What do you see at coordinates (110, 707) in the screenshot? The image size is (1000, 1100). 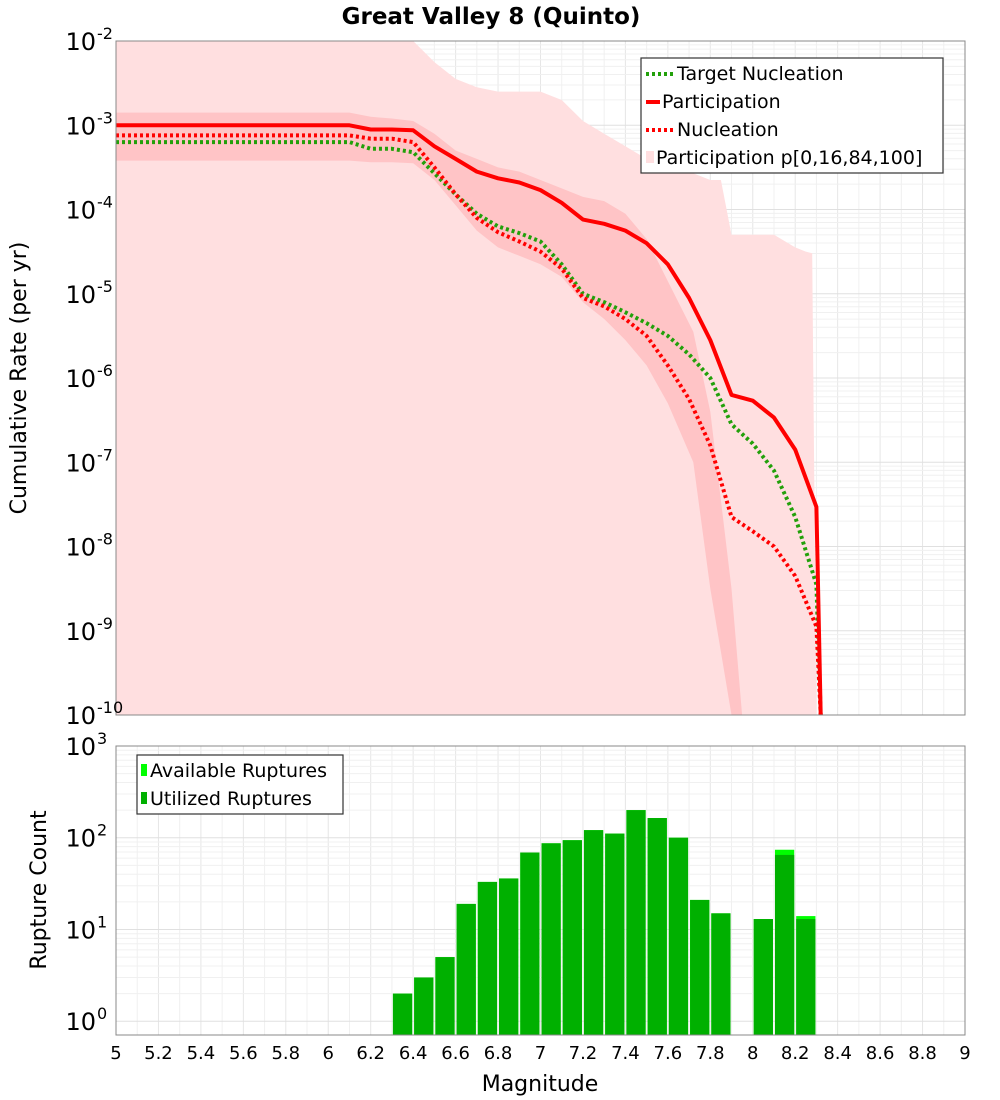 I see `rate-y-tick-exponent: -10` at bounding box center [110, 707].